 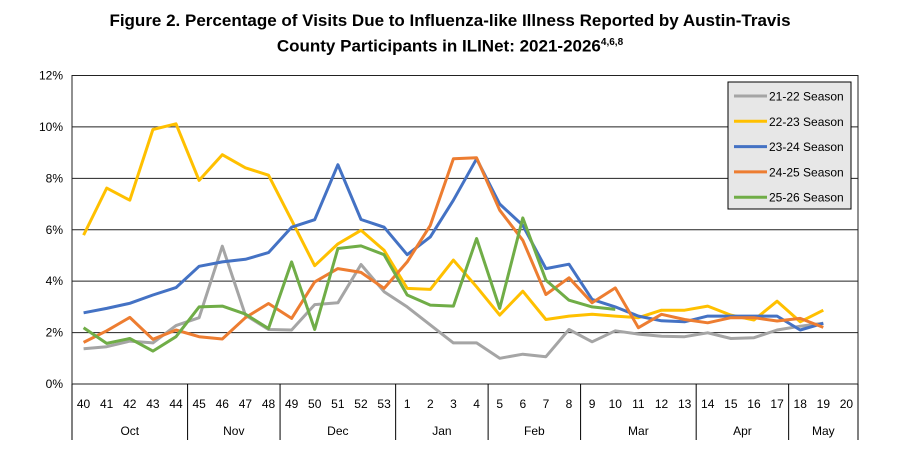 I want to click on x-tick-label: 41, so click(x=107, y=404).